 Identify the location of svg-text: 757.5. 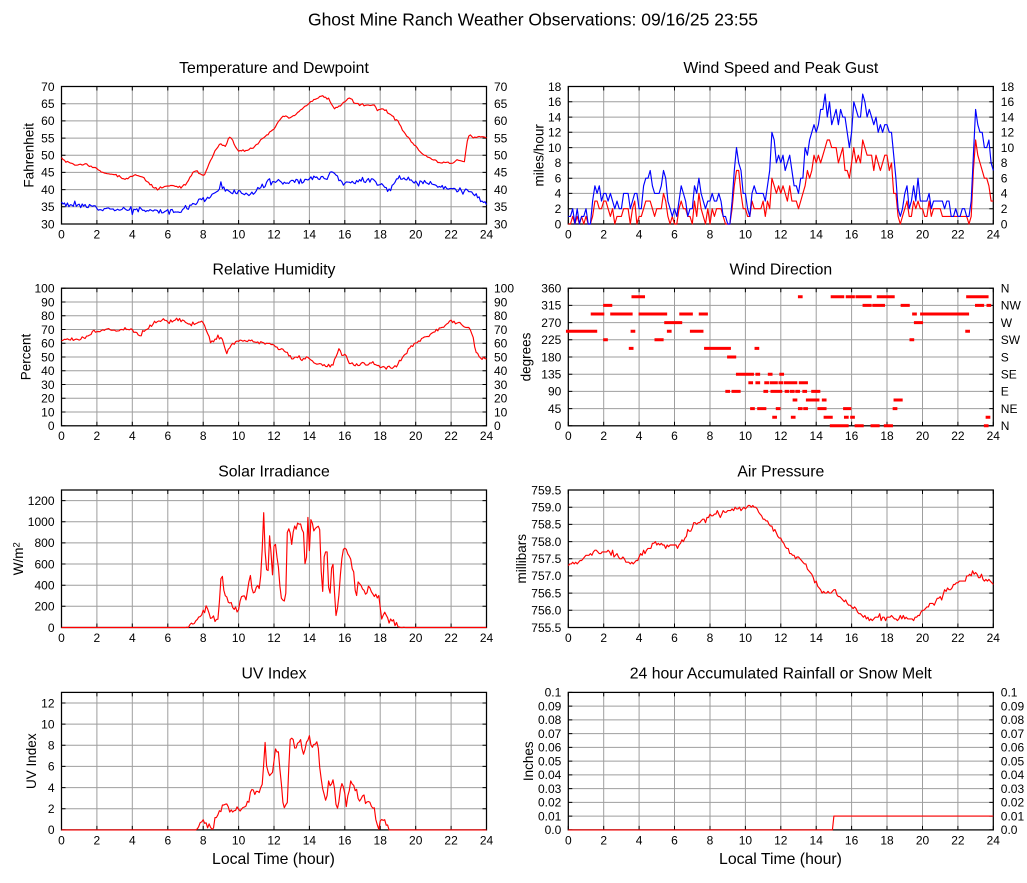
(546, 559).